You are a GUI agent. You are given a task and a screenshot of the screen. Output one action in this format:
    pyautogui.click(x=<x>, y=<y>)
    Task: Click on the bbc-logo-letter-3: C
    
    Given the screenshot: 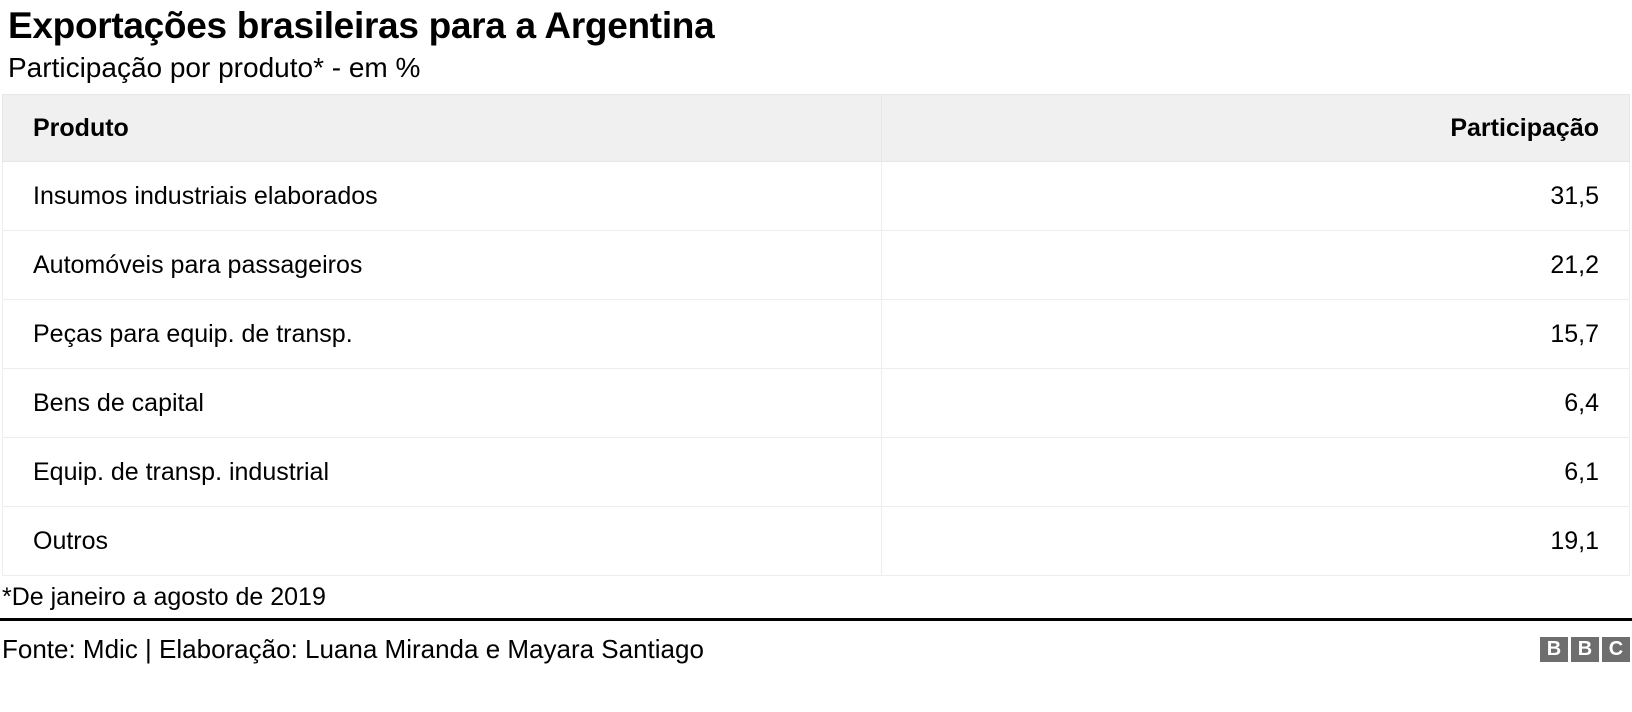 What is the action you would take?
    pyautogui.click(x=1616, y=649)
    